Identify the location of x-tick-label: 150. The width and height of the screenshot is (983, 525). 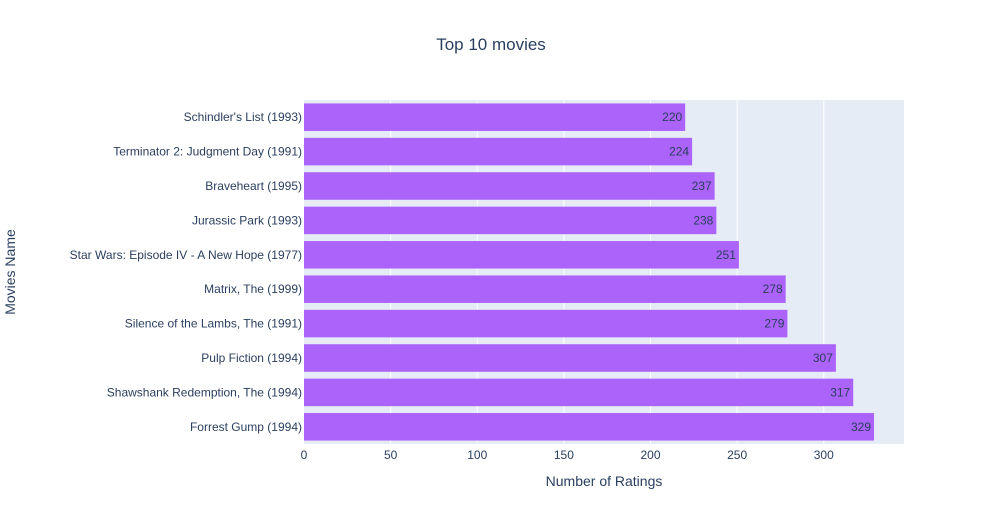
(564, 455).